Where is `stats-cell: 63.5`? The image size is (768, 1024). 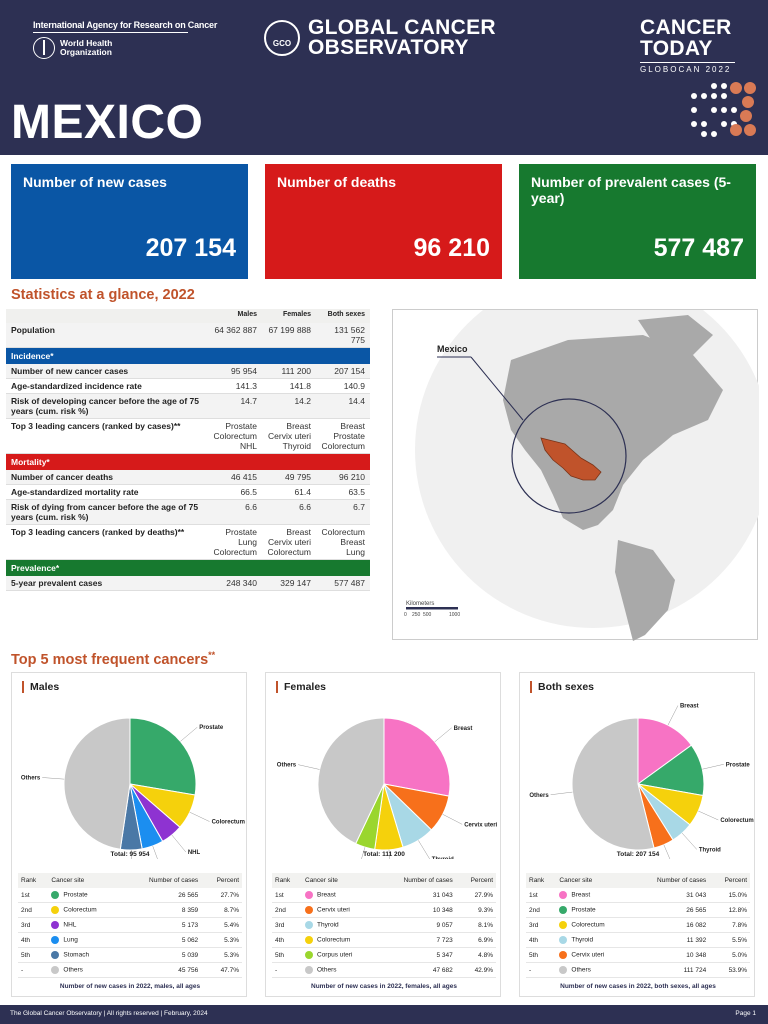 stats-cell: 63.5 is located at coordinates (343, 492).